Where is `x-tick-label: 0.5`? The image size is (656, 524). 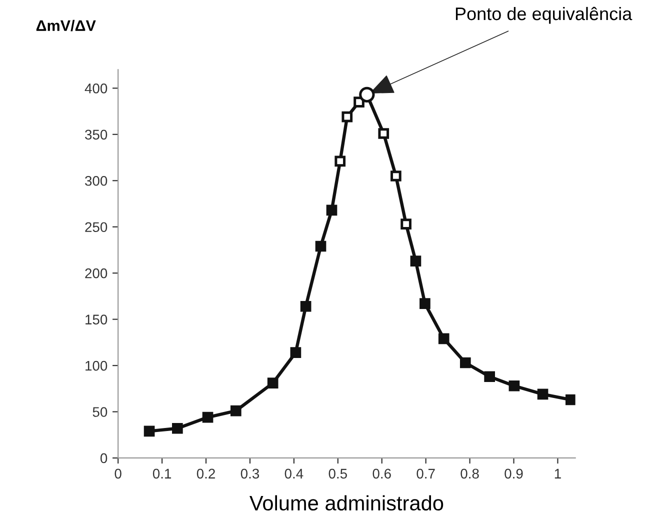
x-tick-label: 0.5 is located at coordinates (337, 473).